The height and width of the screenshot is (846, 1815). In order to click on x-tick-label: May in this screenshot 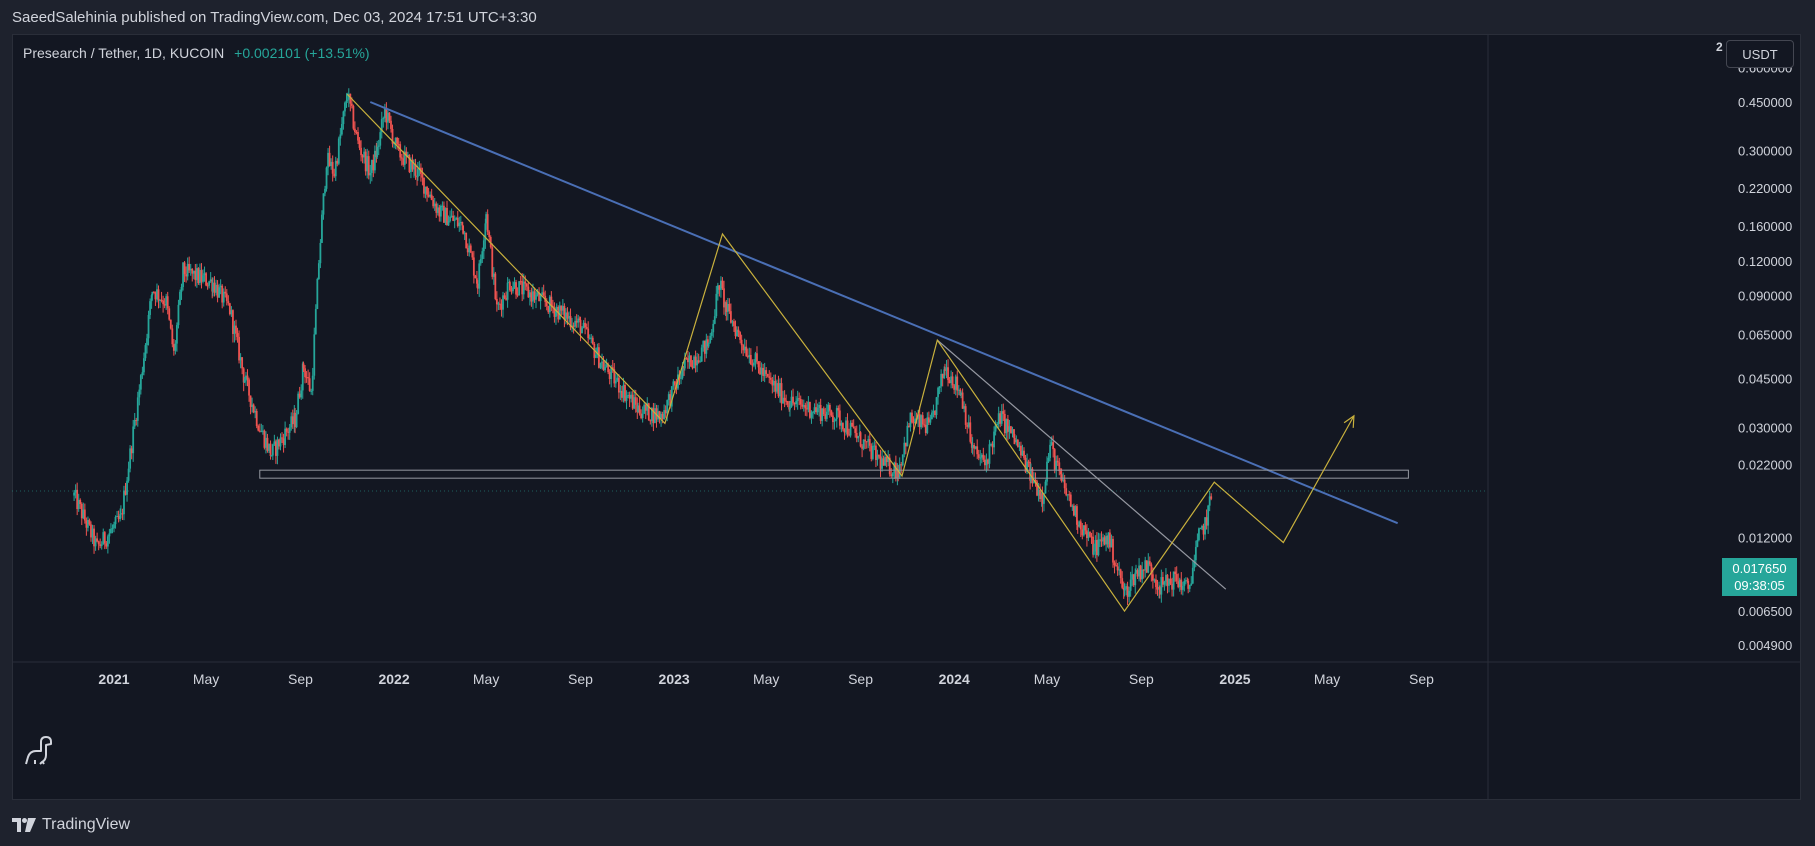, I will do `click(486, 679)`.